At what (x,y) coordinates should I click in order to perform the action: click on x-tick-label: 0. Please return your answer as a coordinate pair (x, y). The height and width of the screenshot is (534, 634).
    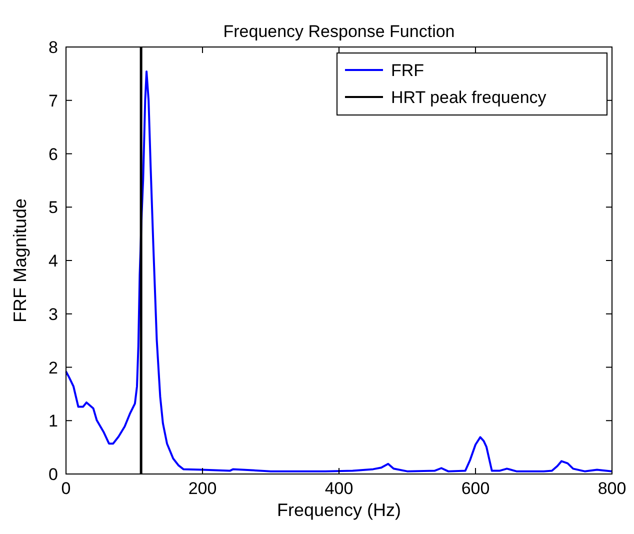
    Looking at the image, I should click on (66, 488).